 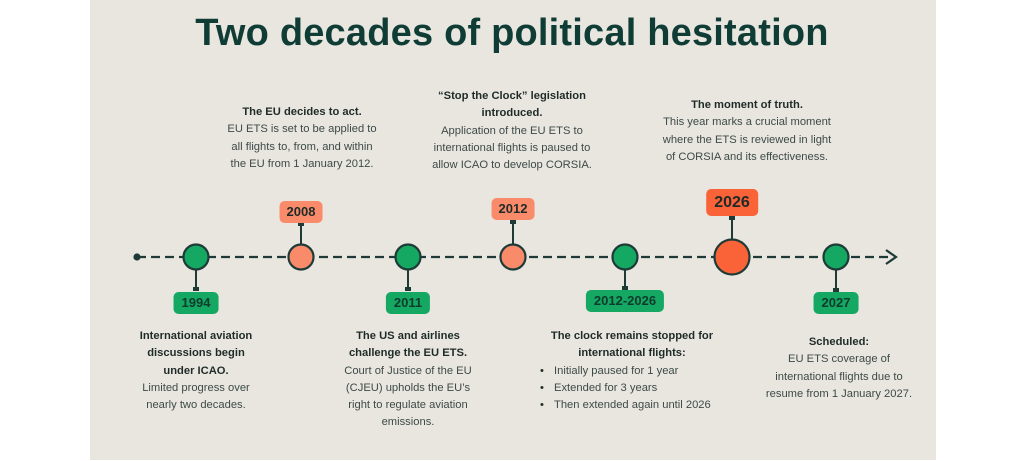 I want to click on event-heading: “Stop the Clock” legislation, so click(x=512, y=96).